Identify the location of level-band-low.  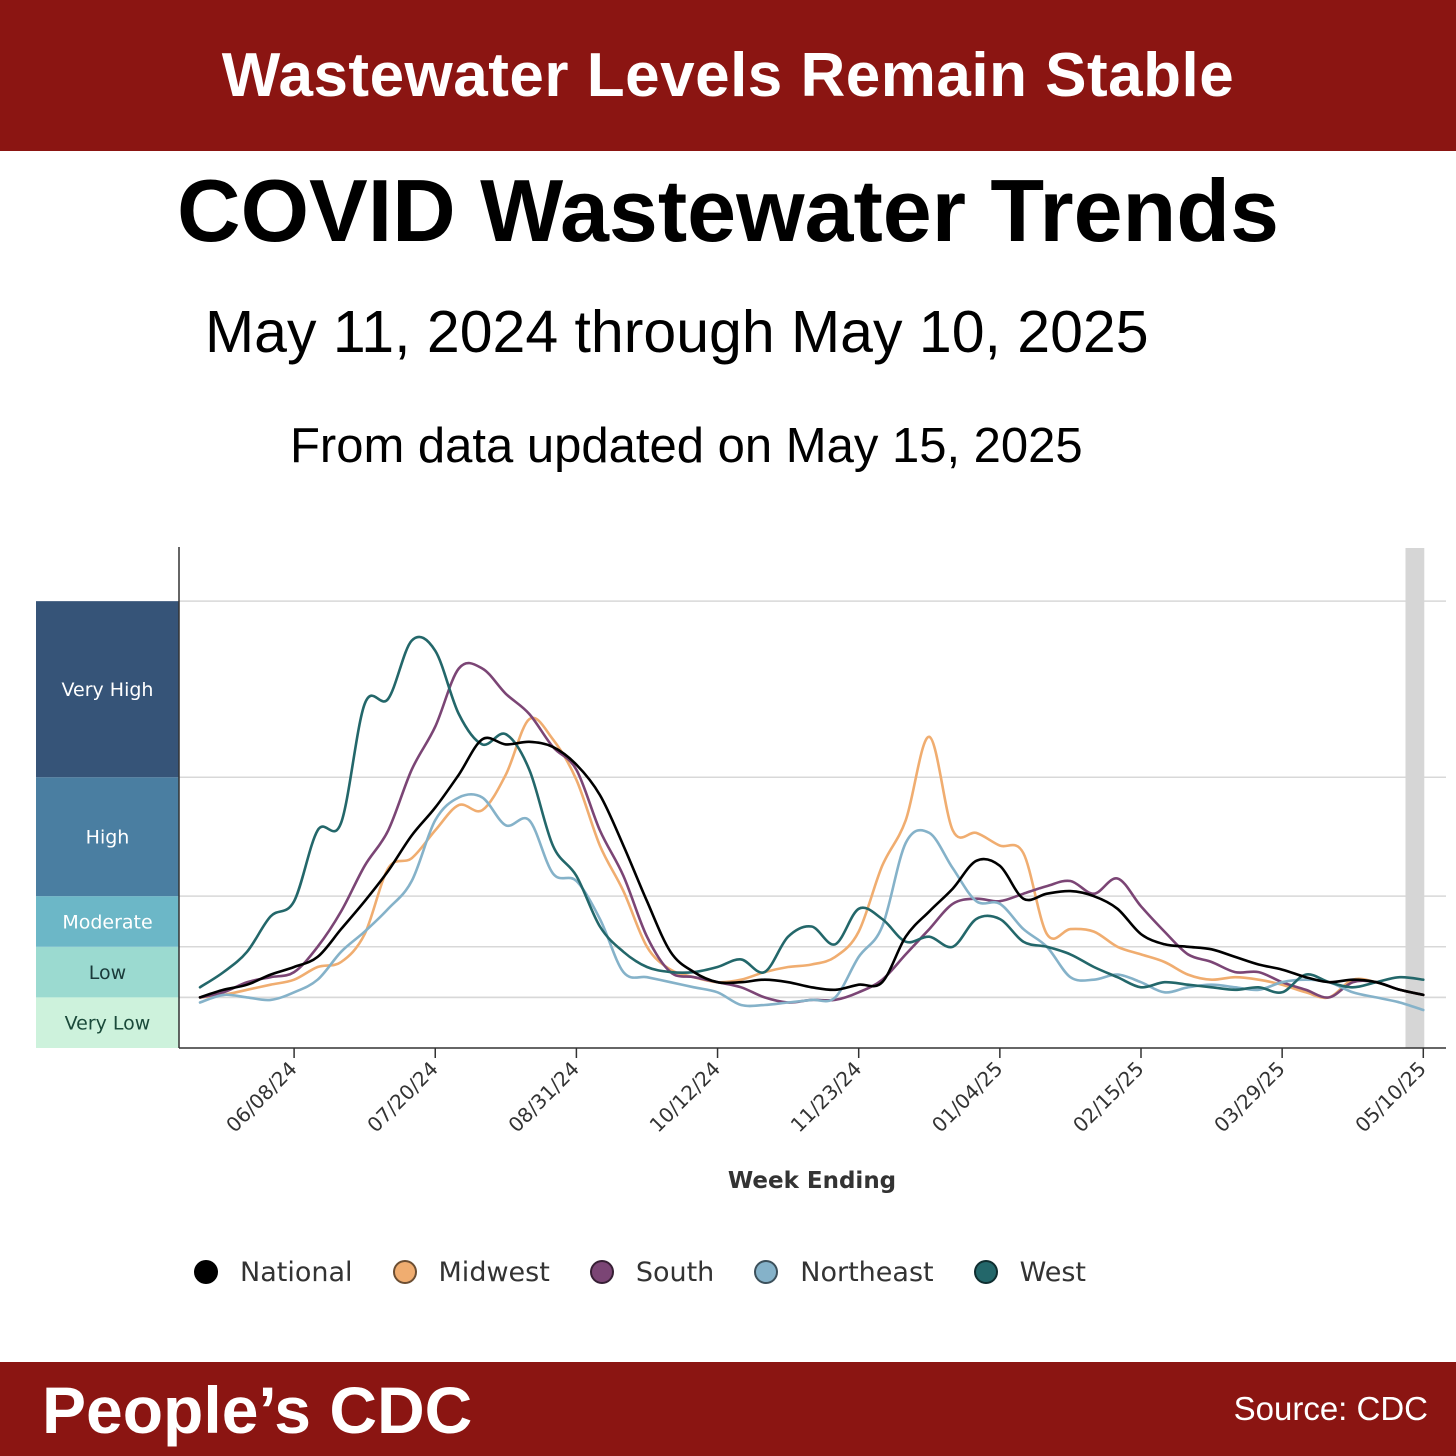
(107, 972).